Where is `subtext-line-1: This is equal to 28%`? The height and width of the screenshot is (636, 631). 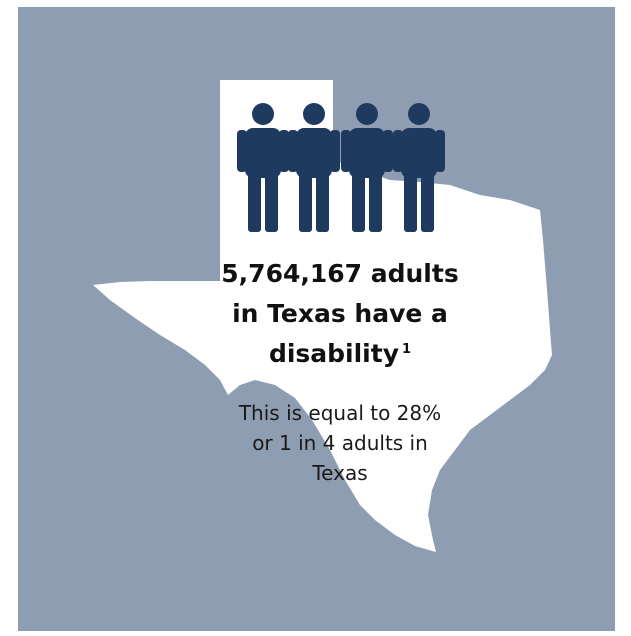 subtext-line-1: This is equal to 28% is located at coordinates (340, 413).